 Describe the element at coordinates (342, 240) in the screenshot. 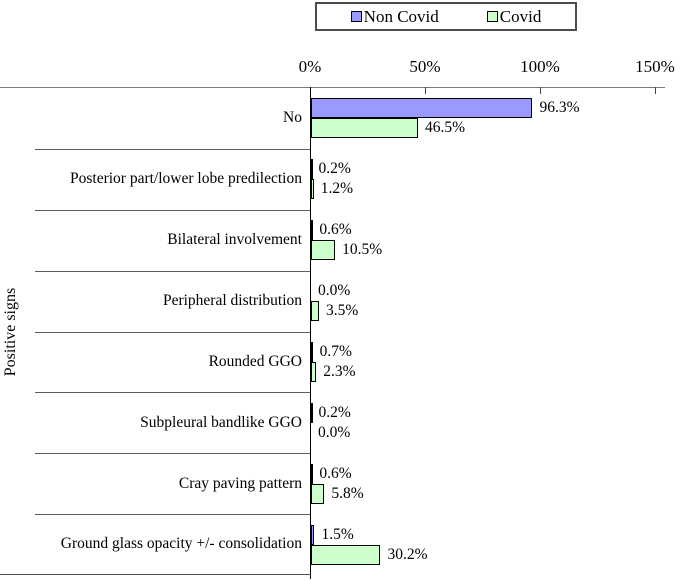

I see `category-row: Bilateral involvement 0.6% 10.5%` at that location.